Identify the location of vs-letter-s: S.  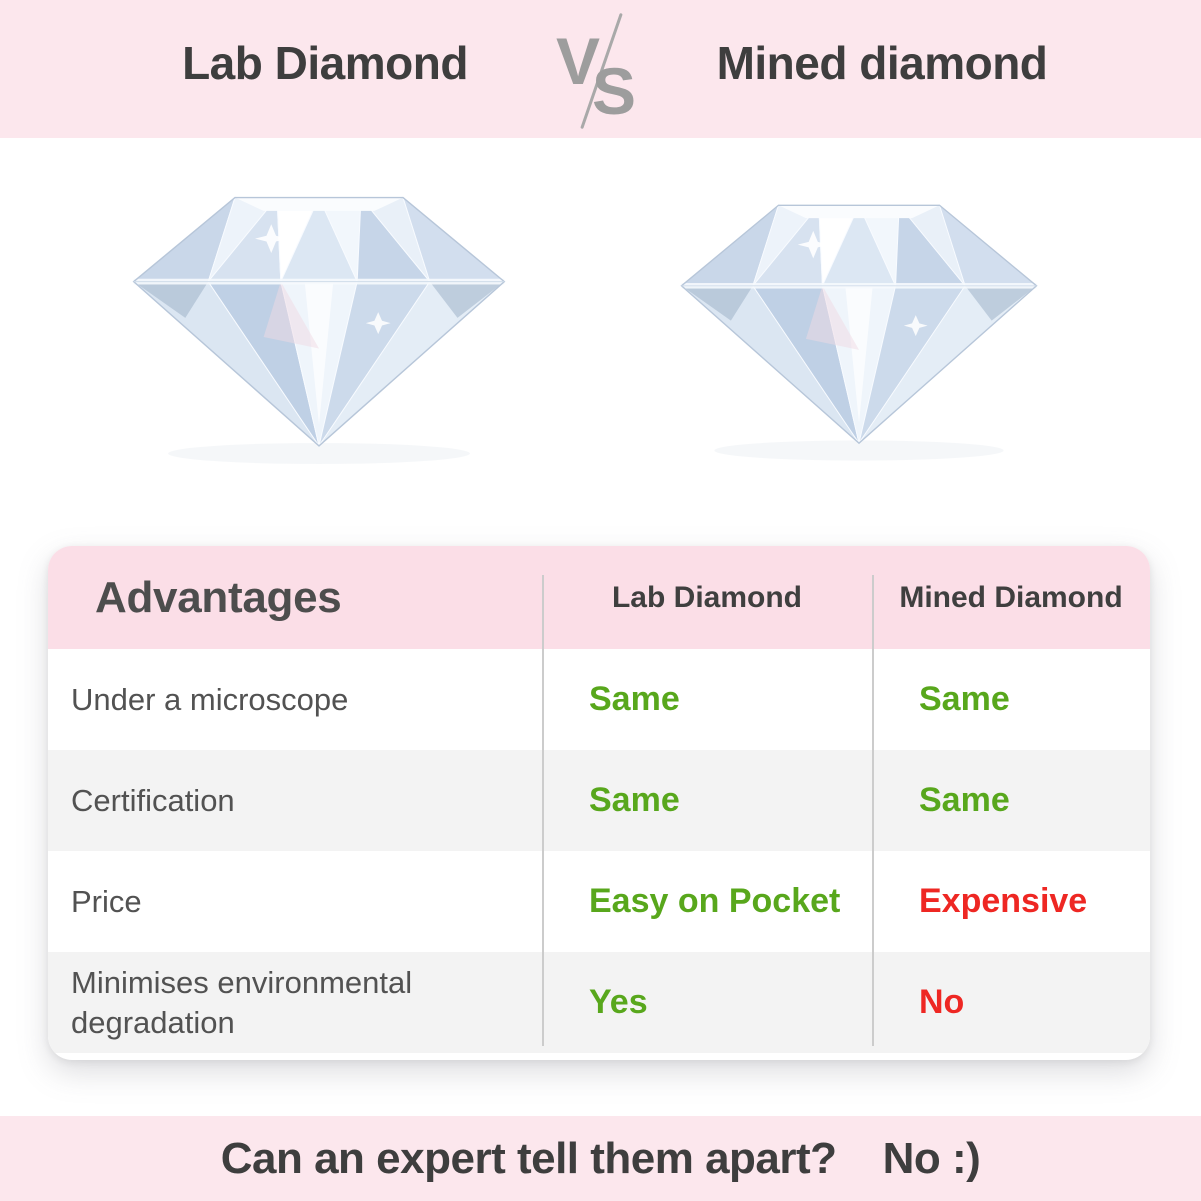
(614, 91).